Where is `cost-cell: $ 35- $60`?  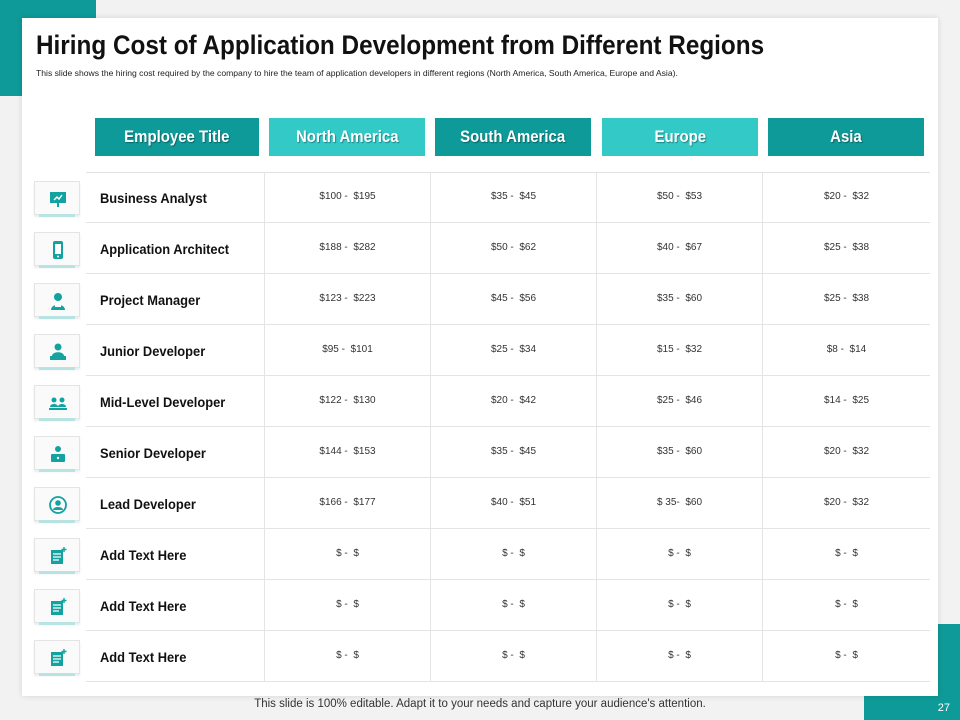
cost-cell: $ 35- $60 is located at coordinates (679, 503).